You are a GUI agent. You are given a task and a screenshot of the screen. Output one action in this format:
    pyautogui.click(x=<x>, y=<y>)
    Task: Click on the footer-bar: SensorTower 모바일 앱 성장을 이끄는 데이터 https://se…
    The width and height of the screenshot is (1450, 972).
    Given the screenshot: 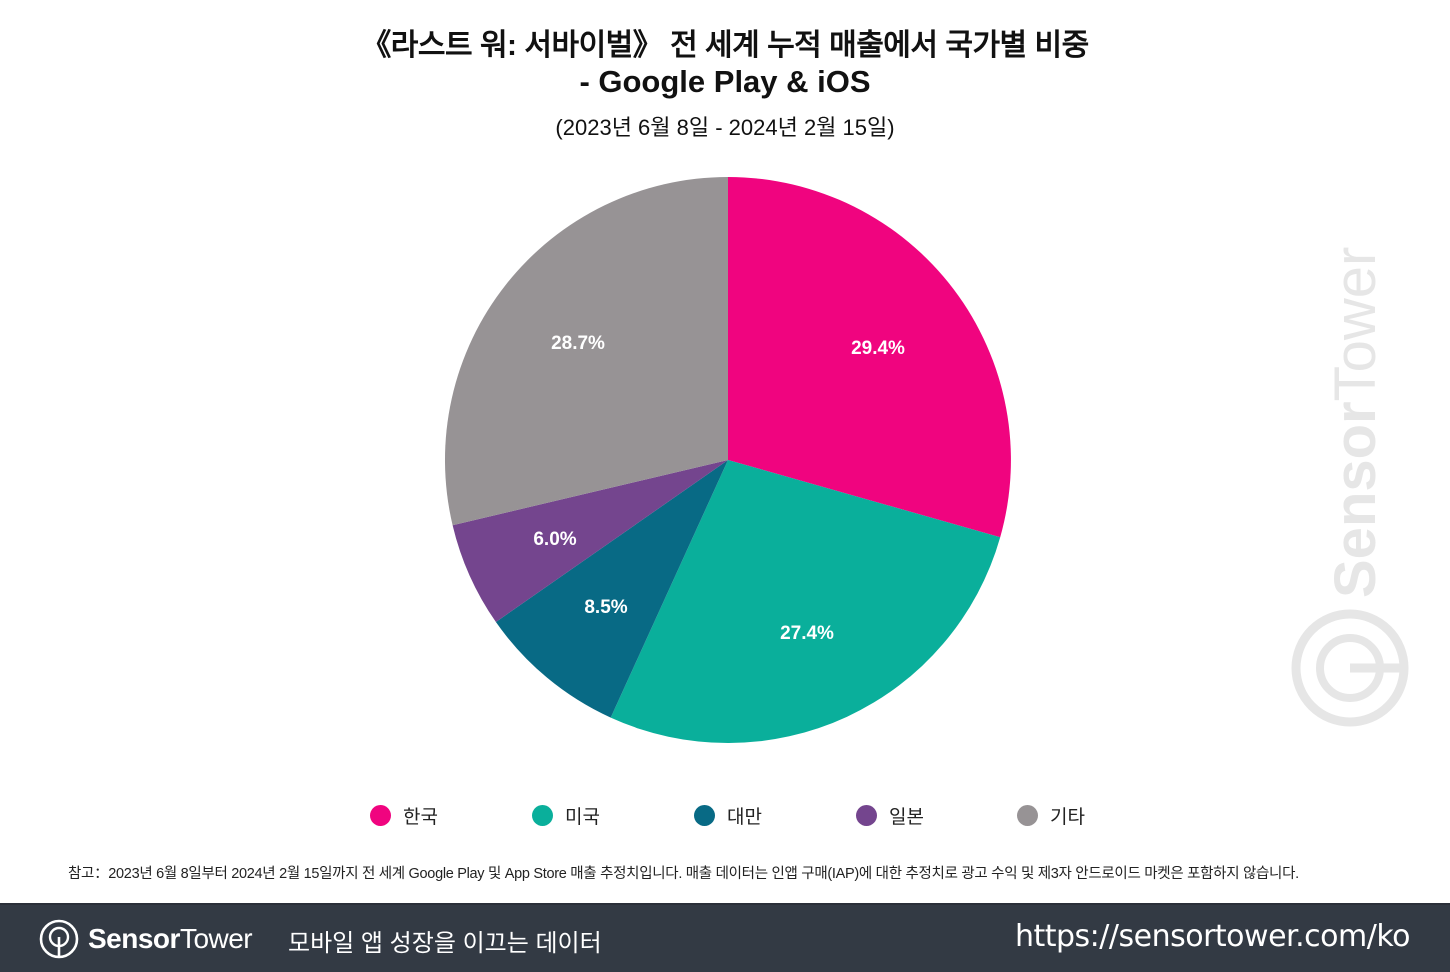 What is the action you would take?
    pyautogui.click(x=725, y=937)
    